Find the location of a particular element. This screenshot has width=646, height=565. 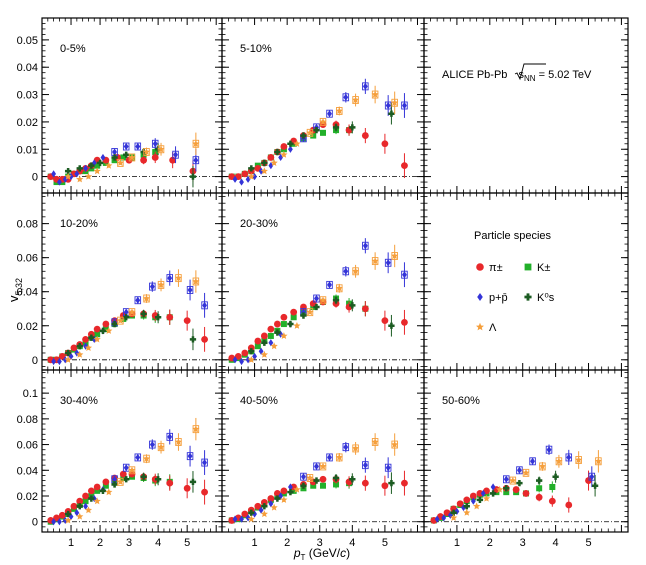

x-axis-label-part: p is located at coordinates (297, 553).